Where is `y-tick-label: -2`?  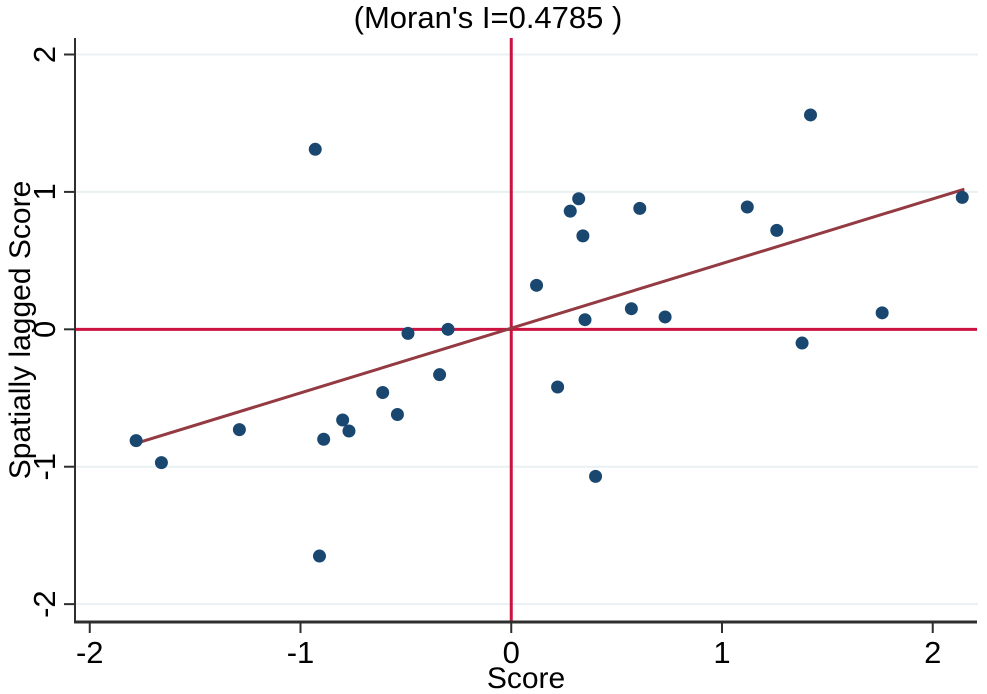 y-tick-label: -2 is located at coordinates (44, 604).